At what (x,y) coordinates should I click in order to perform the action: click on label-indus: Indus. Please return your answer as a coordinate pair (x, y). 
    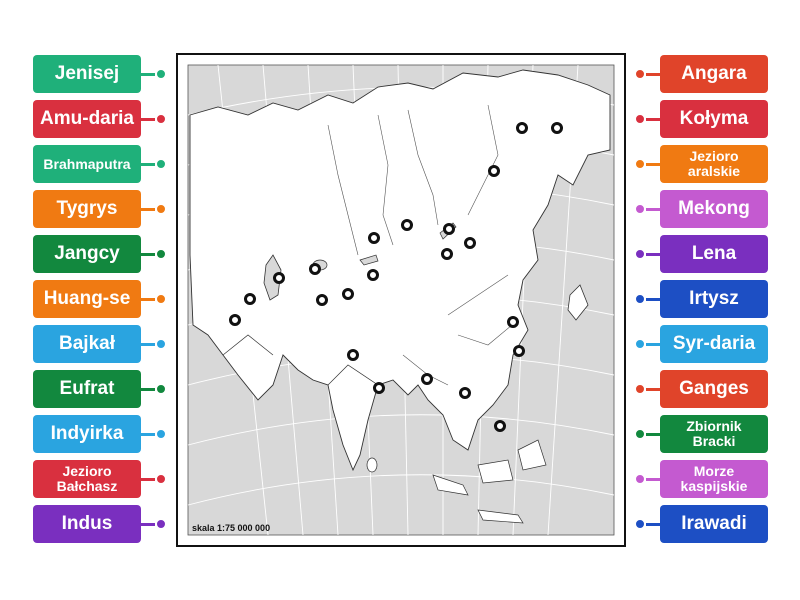
    Looking at the image, I should click on (87, 524).